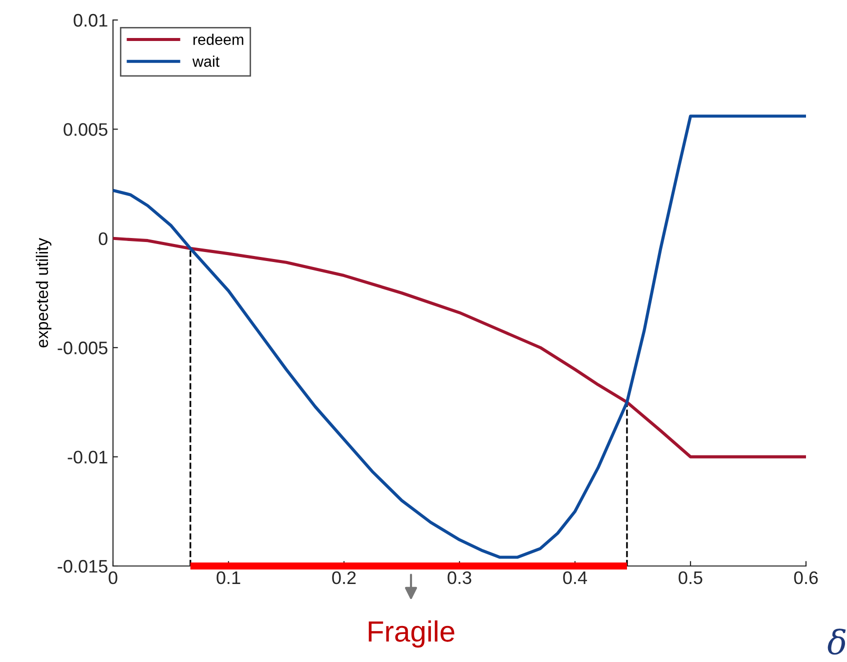 Image resolution: width=847 pixels, height=662 pixels. I want to click on legend-label: wait, so click(206, 61).